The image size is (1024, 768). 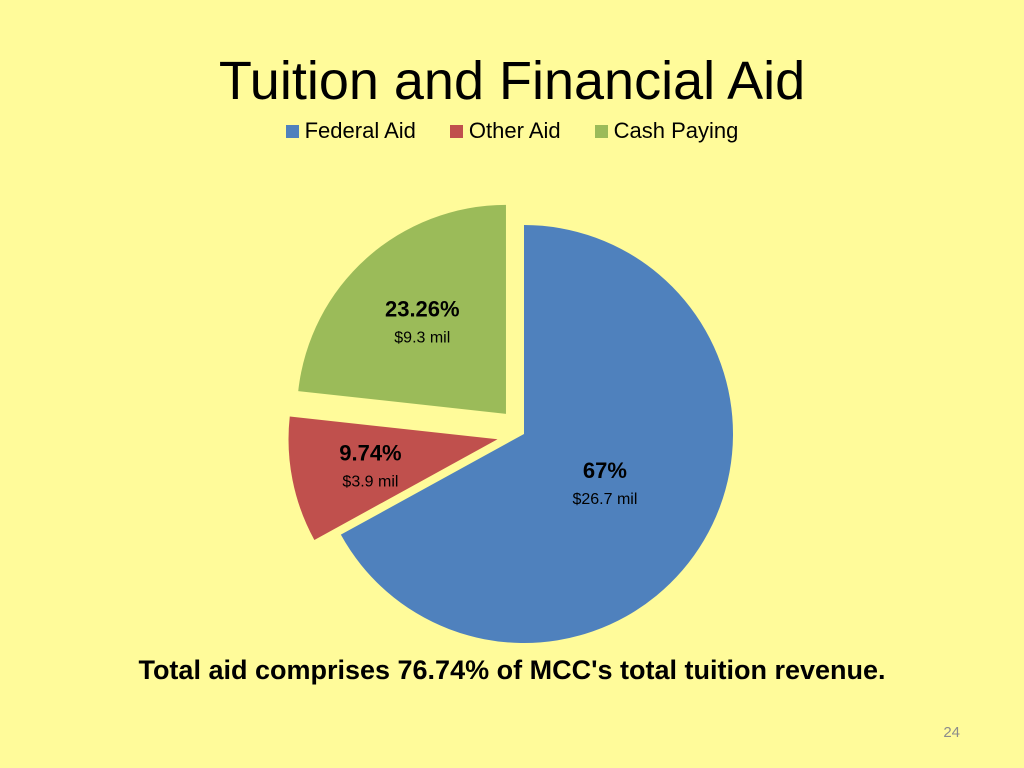 I want to click on legend-swatch-federal-aid, so click(x=292, y=131).